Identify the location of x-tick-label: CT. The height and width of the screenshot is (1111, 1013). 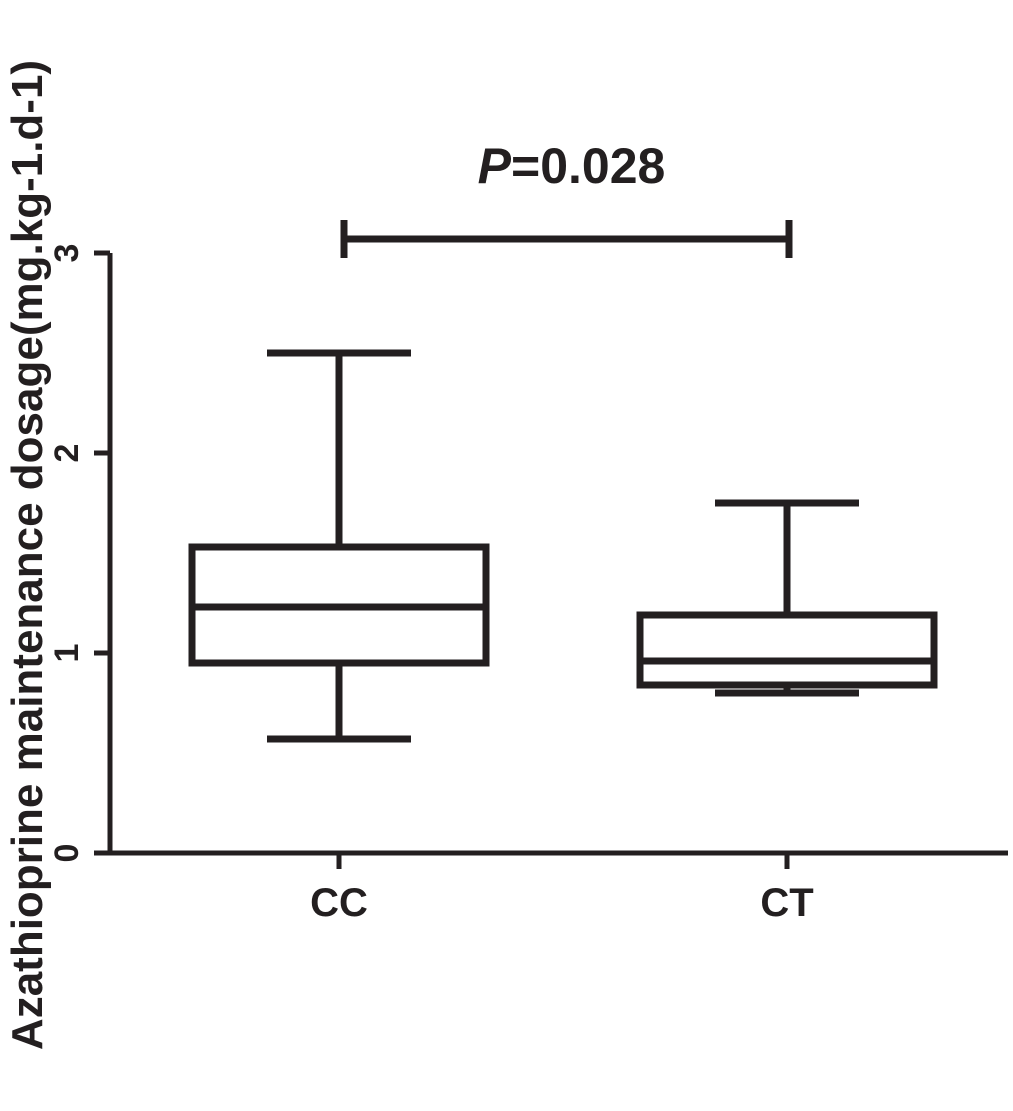
(786, 903).